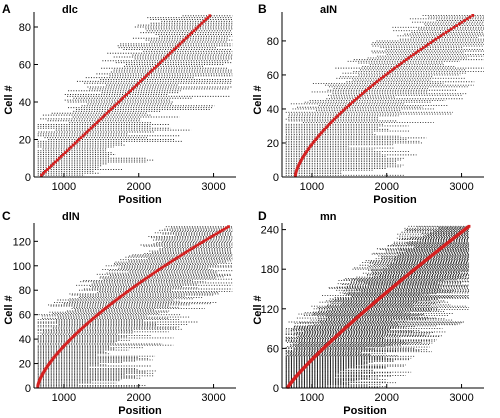 Image resolution: width=500 pixels, height=418 pixels. I want to click on panel-d-title: mn, so click(328, 217).